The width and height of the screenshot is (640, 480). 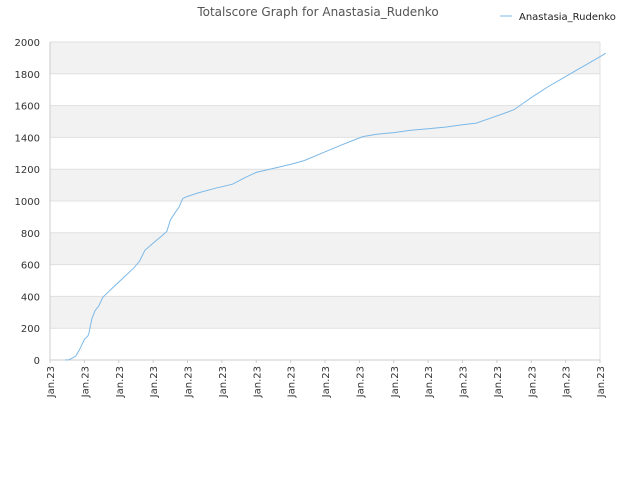 What do you see at coordinates (30, 234) in the screenshot?
I see `y-tick-label: 800` at bounding box center [30, 234].